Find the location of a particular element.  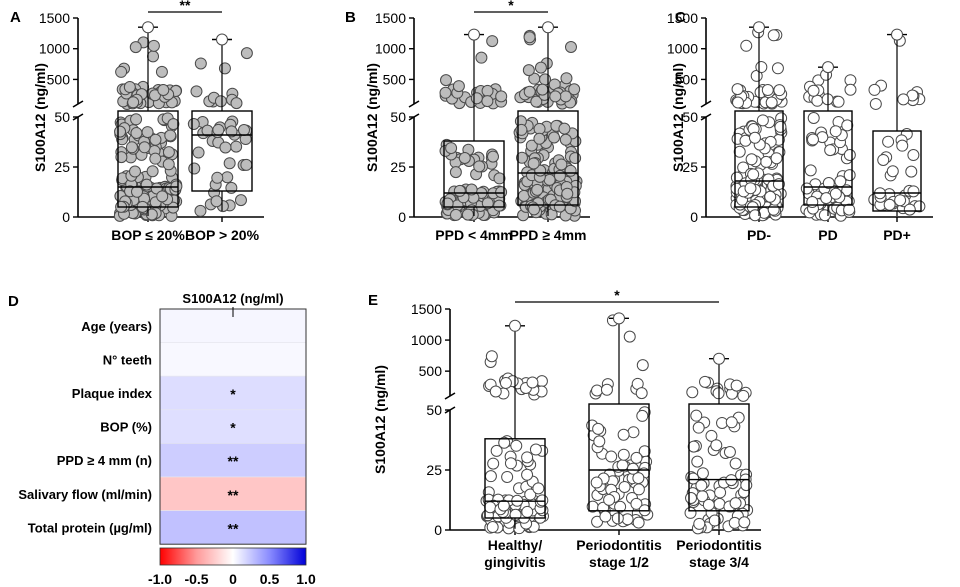

y-axis-label: S100A12 (ng/ml) is located at coordinates (678, 117).